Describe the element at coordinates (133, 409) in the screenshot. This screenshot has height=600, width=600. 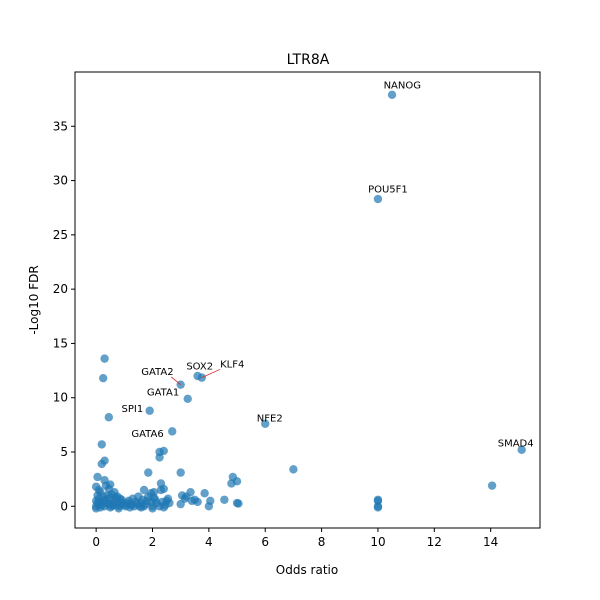
I see `point-label: SPI1` at that location.